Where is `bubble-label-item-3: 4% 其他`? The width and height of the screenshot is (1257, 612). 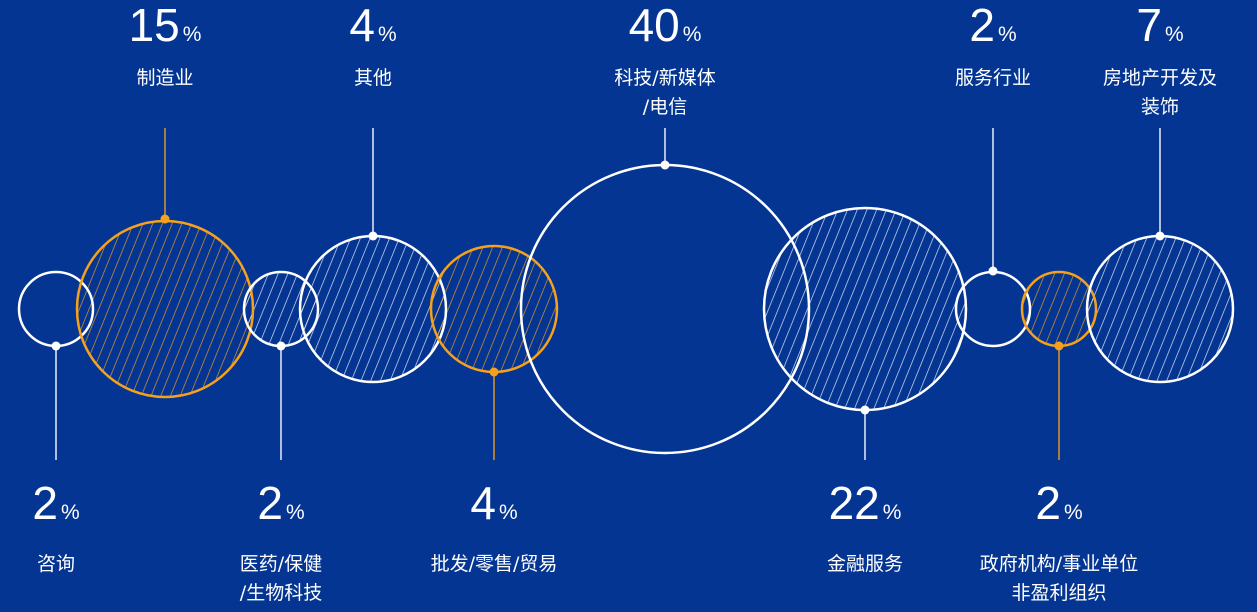
bubble-label-item-3: 4% 其他 is located at coordinates (373, 47).